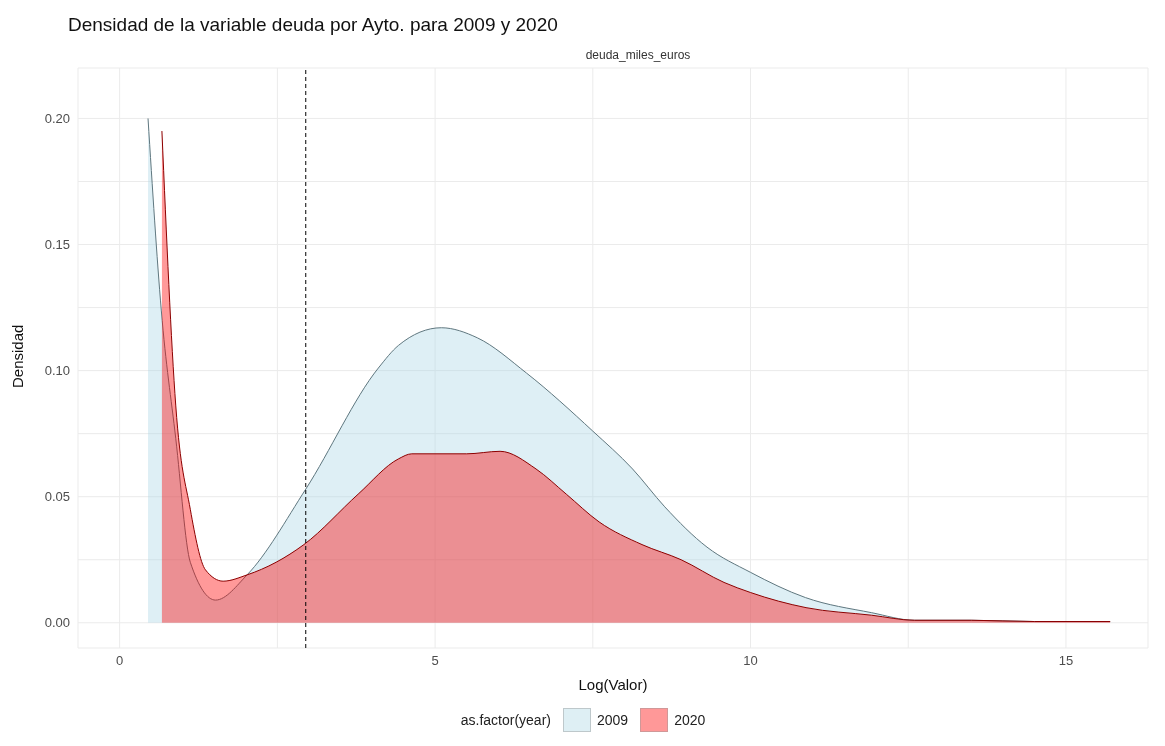  What do you see at coordinates (690, 720) in the screenshot?
I see `legend-label: 2020` at bounding box center [690, 720].